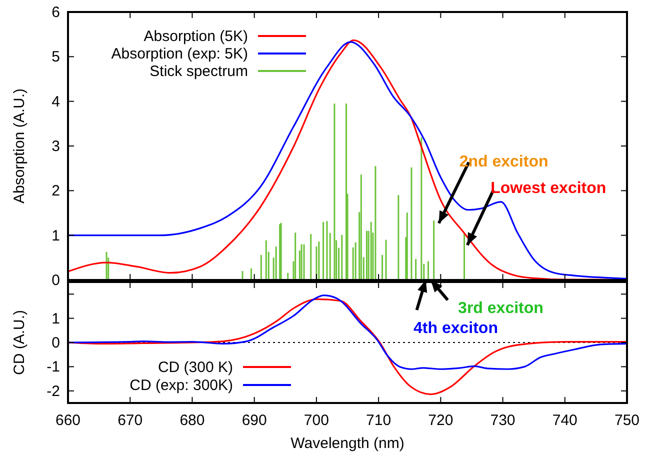 The image size is (649, 460). What do you see at coordinates (347, 443) in the screenshot?
I see `x-axis-title: Wavelength (nm)` at bounding box center [347, 443].